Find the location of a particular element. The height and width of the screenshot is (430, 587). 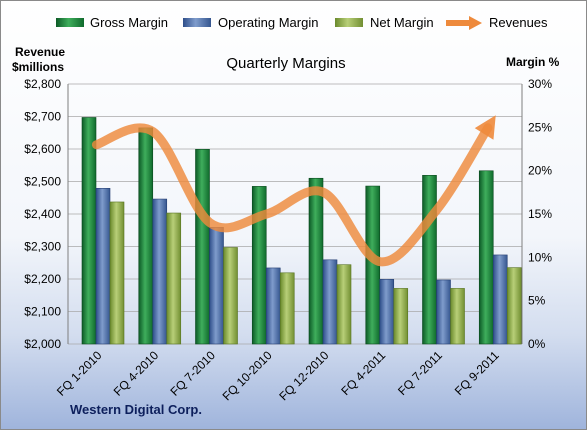

right-tick-label: 0% is located at coordinates (537, 344).